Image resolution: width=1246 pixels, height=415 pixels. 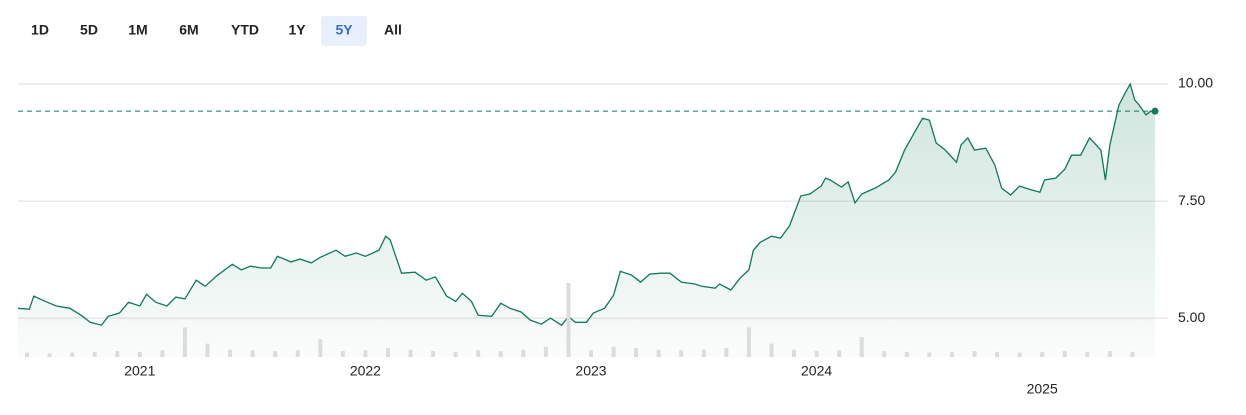 I want to click on last-price-dot, so click(x=1155, y=111).